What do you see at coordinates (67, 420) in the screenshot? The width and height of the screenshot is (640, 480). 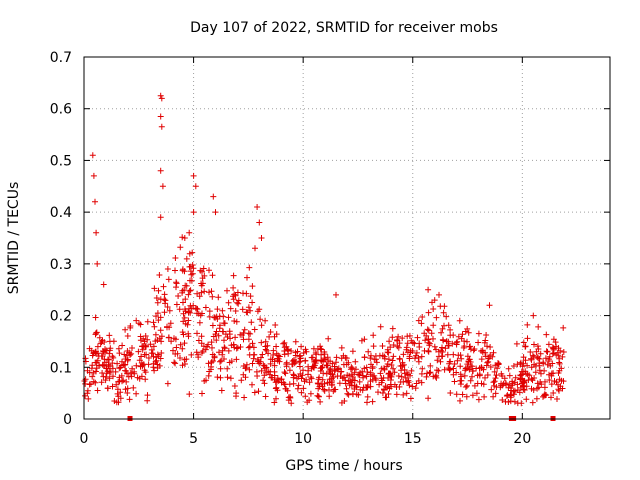 I see `y-tick-label: 0` at bounding box center [67, 420].